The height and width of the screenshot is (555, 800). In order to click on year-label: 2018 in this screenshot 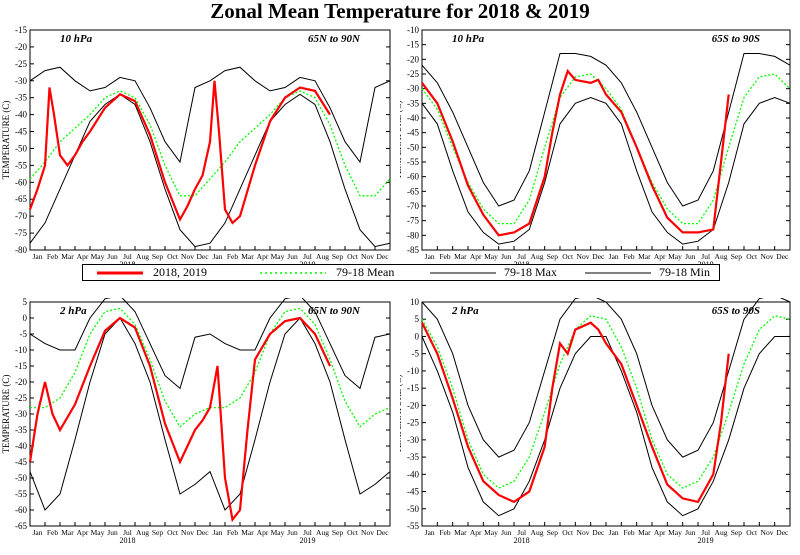, I will do `click(128, 540)`.